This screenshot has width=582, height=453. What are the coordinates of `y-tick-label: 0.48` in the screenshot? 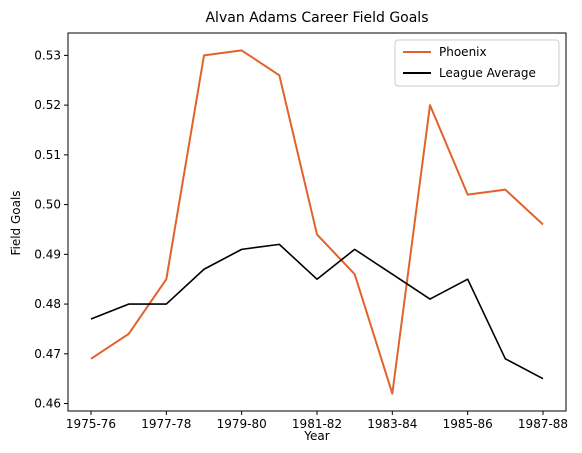 It's located at (47, 304).